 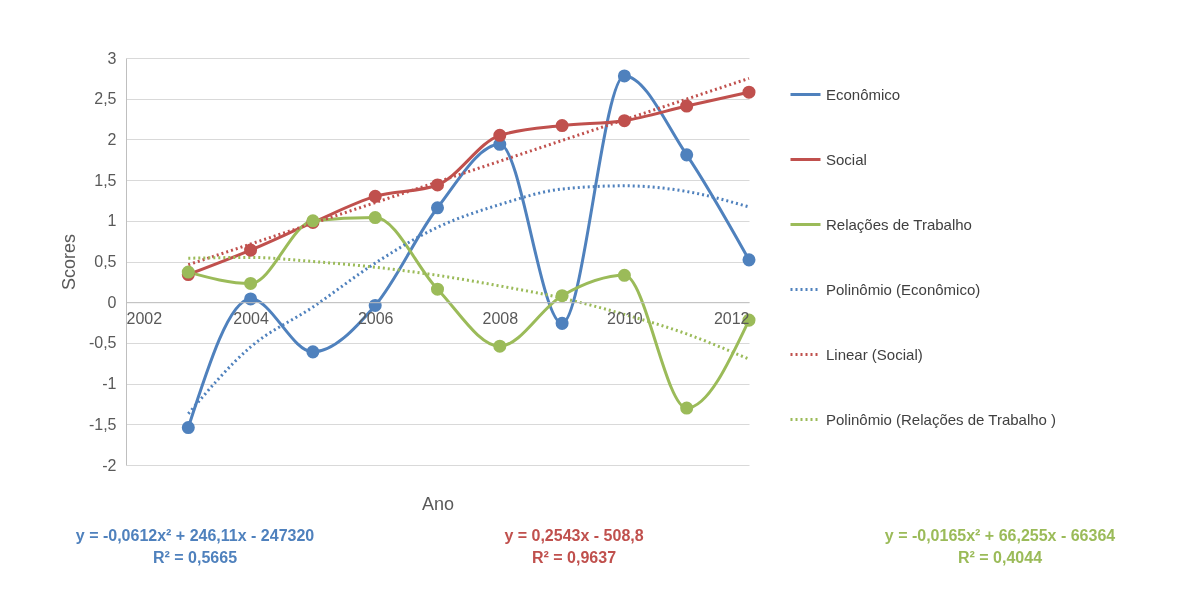 I want to click on x-tick-label: 2008, so click(x=500, y=318).